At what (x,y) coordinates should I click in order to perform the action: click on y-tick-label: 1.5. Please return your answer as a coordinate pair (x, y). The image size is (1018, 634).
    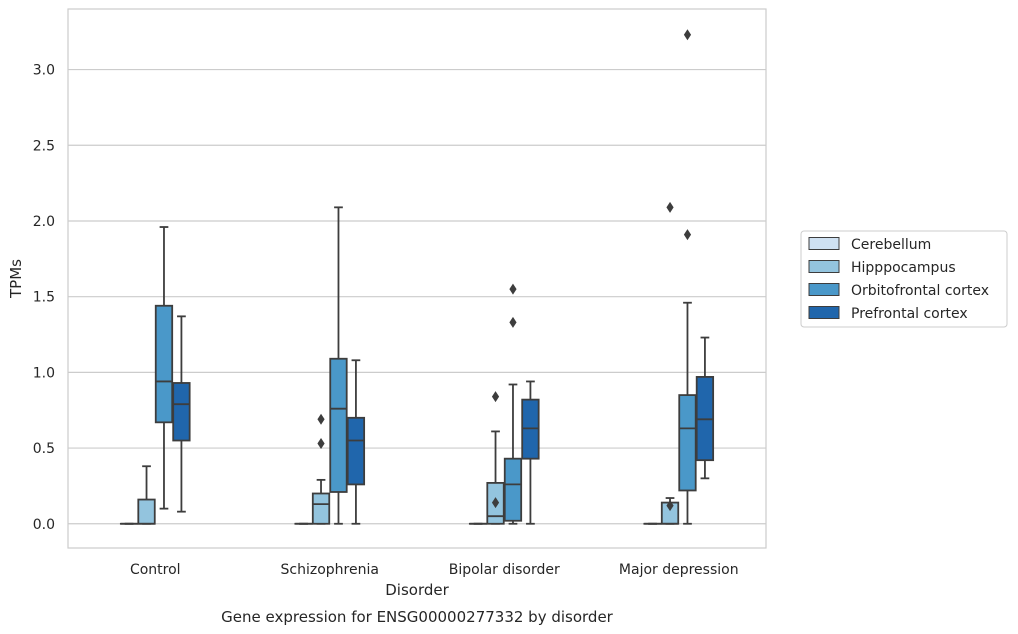
    Looking at the image, I should click on (44, 298).